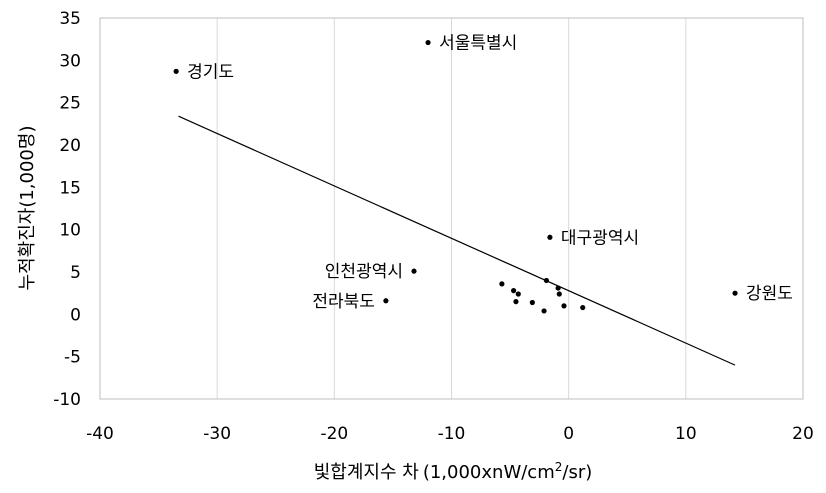  Describe the element at coordinates (70, 19) in the screenshot. I see `y-tick-label: 35` at that location.